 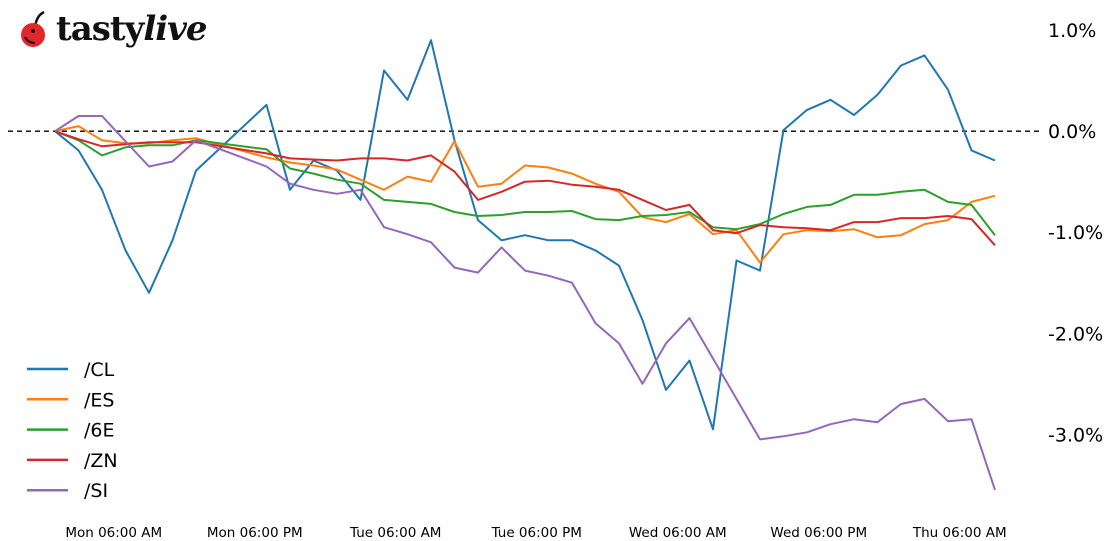 I want to click on y-tick-label: -3.0%, so click(x=1075, y=435).